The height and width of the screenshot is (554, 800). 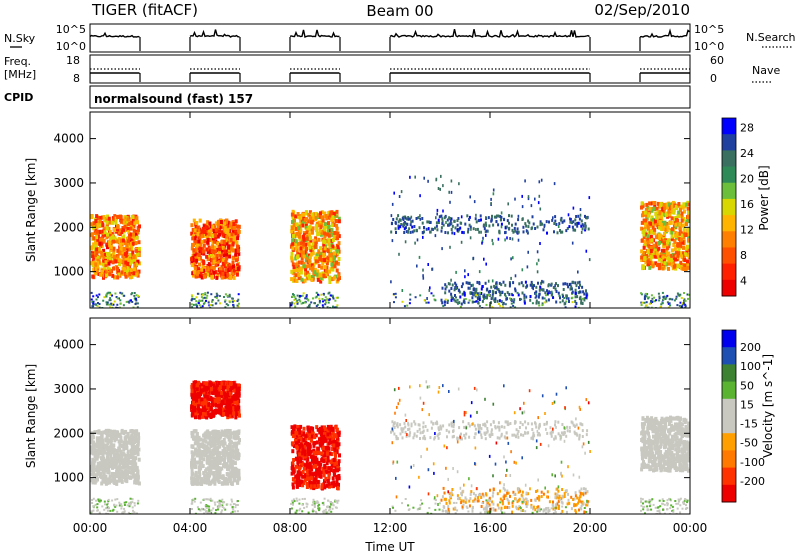 What do you see at coordinates (743, 280) in the screenshot?
I see `colorbar-tick-label: 4` at bounding box center [743, 280].